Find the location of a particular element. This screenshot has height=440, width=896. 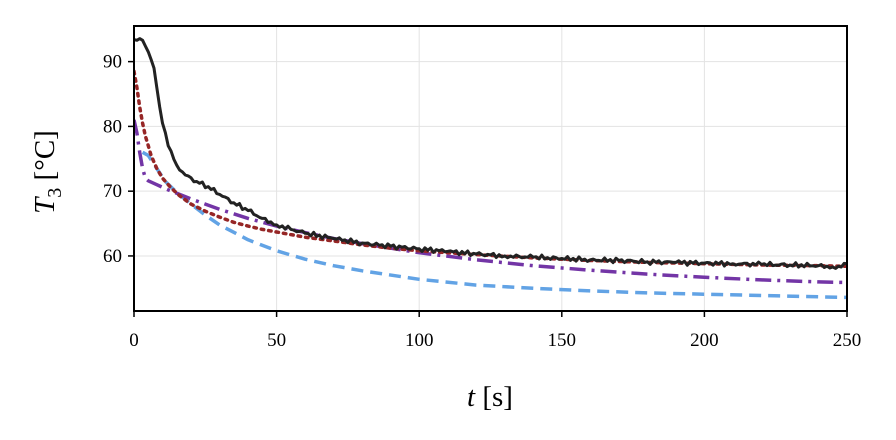

x-tick-label: 50 is located at coordinates (276, 340).